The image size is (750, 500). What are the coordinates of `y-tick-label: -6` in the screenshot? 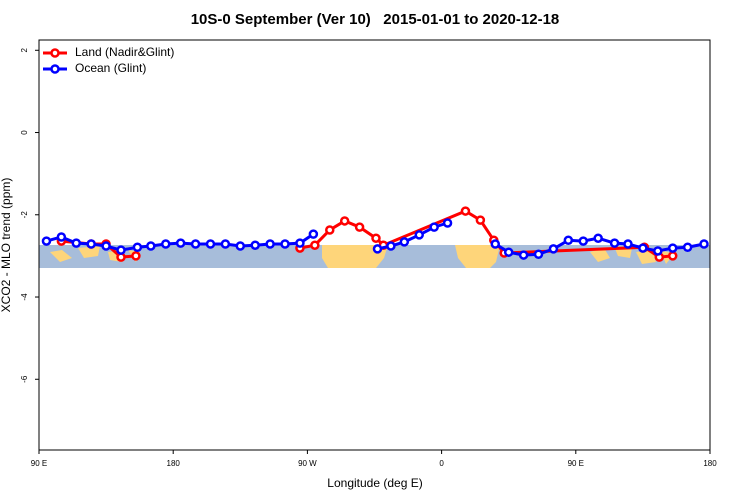 It's located at (24, 379).